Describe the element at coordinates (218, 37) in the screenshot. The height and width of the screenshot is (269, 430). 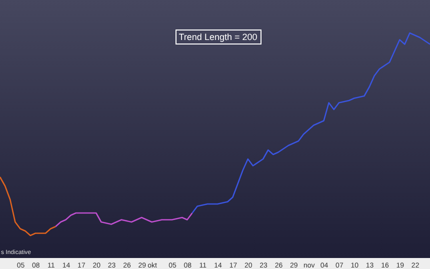
I see `annotation: Trend Length = 200` at that location.